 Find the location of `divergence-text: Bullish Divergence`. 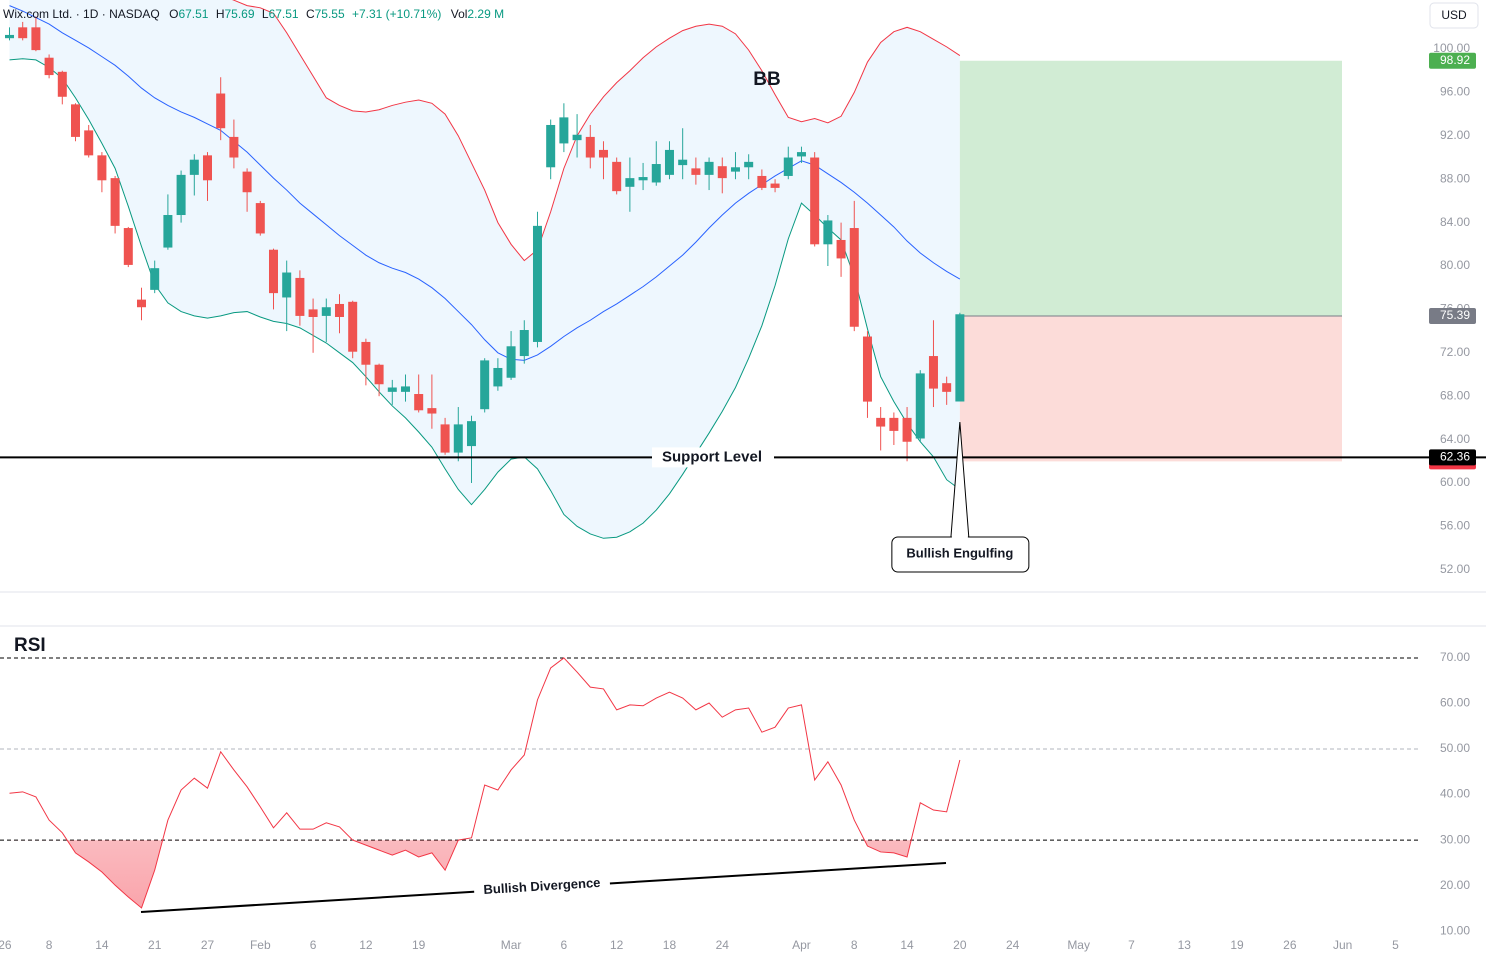

divergence-text: Bullish Divergence is located at coordinates (542, 886).